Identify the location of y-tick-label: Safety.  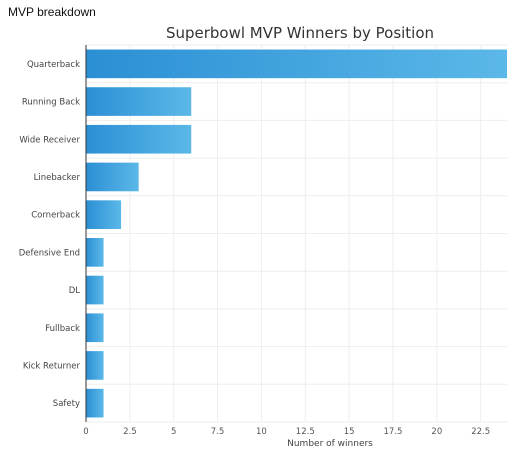
(66, 404).